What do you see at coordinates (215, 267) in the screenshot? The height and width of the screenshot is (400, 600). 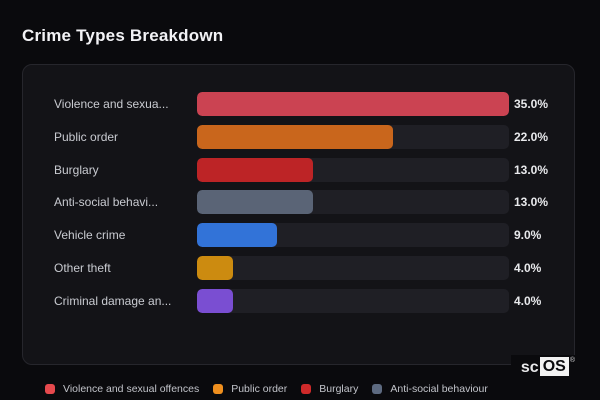 I see `bar-other-theft` at bounding box center [215, 267].